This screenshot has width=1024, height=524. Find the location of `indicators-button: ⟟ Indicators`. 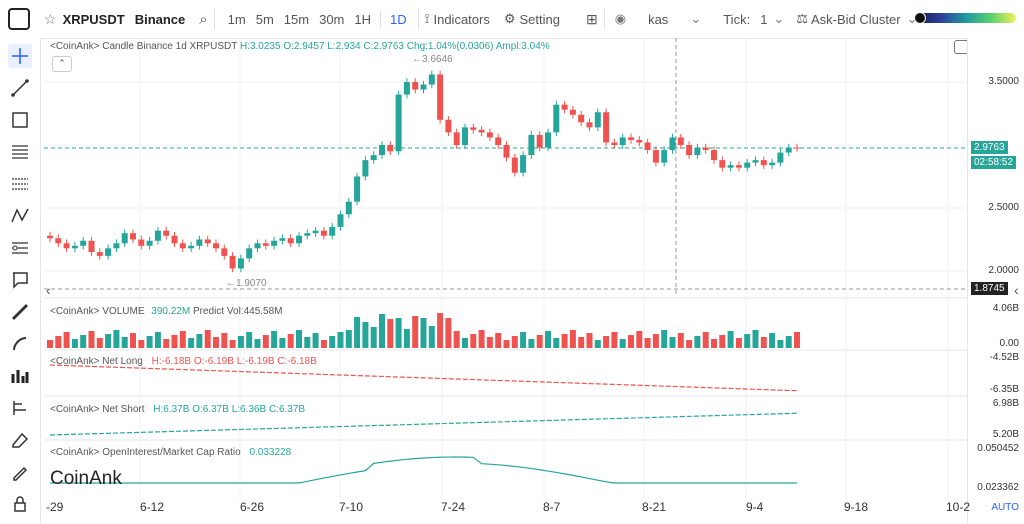

indicators-button: ⟟ Indicators is located at coordinates (457, 19).